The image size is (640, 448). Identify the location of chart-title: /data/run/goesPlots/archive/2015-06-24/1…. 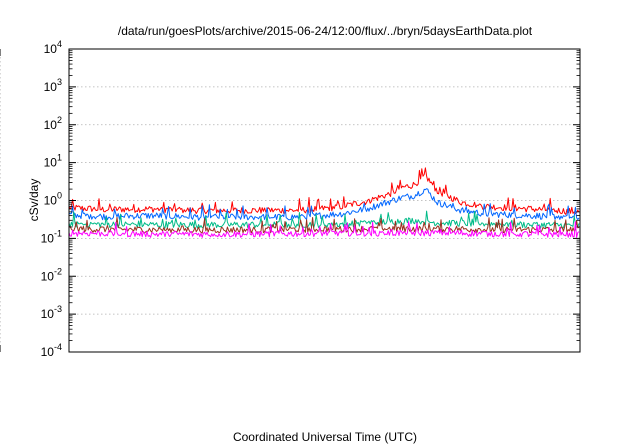
(325, 31).